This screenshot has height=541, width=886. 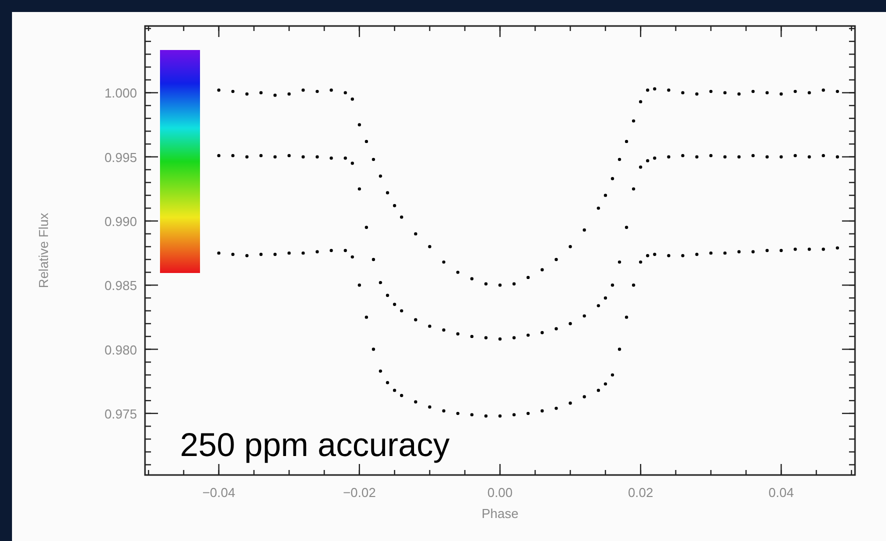 I want to click on y-tick-label: 0.975, so click(x=120, y=414).